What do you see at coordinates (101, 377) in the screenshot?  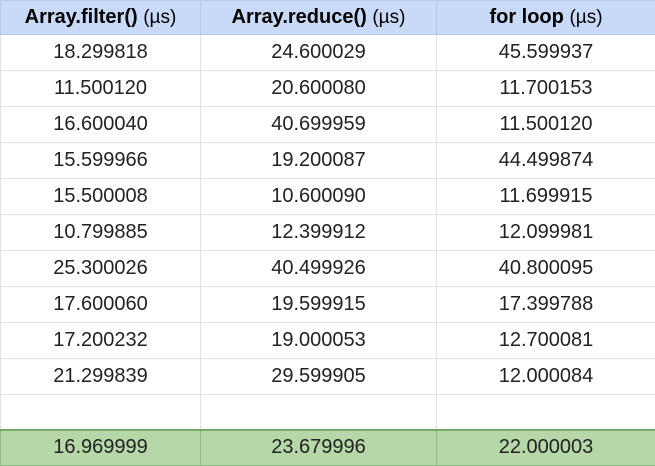 I see `table-cell: 21.299839` at bounding box center [101, 377].